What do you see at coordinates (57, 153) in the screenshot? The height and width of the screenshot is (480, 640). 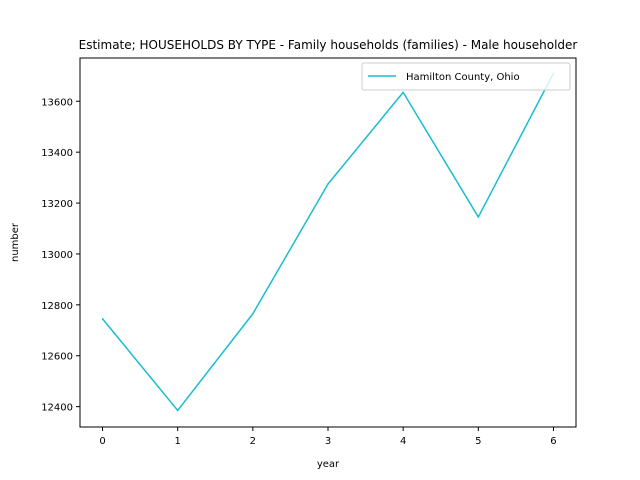 I see `y-tick-label: 13400` at bounding box center [57, 153].